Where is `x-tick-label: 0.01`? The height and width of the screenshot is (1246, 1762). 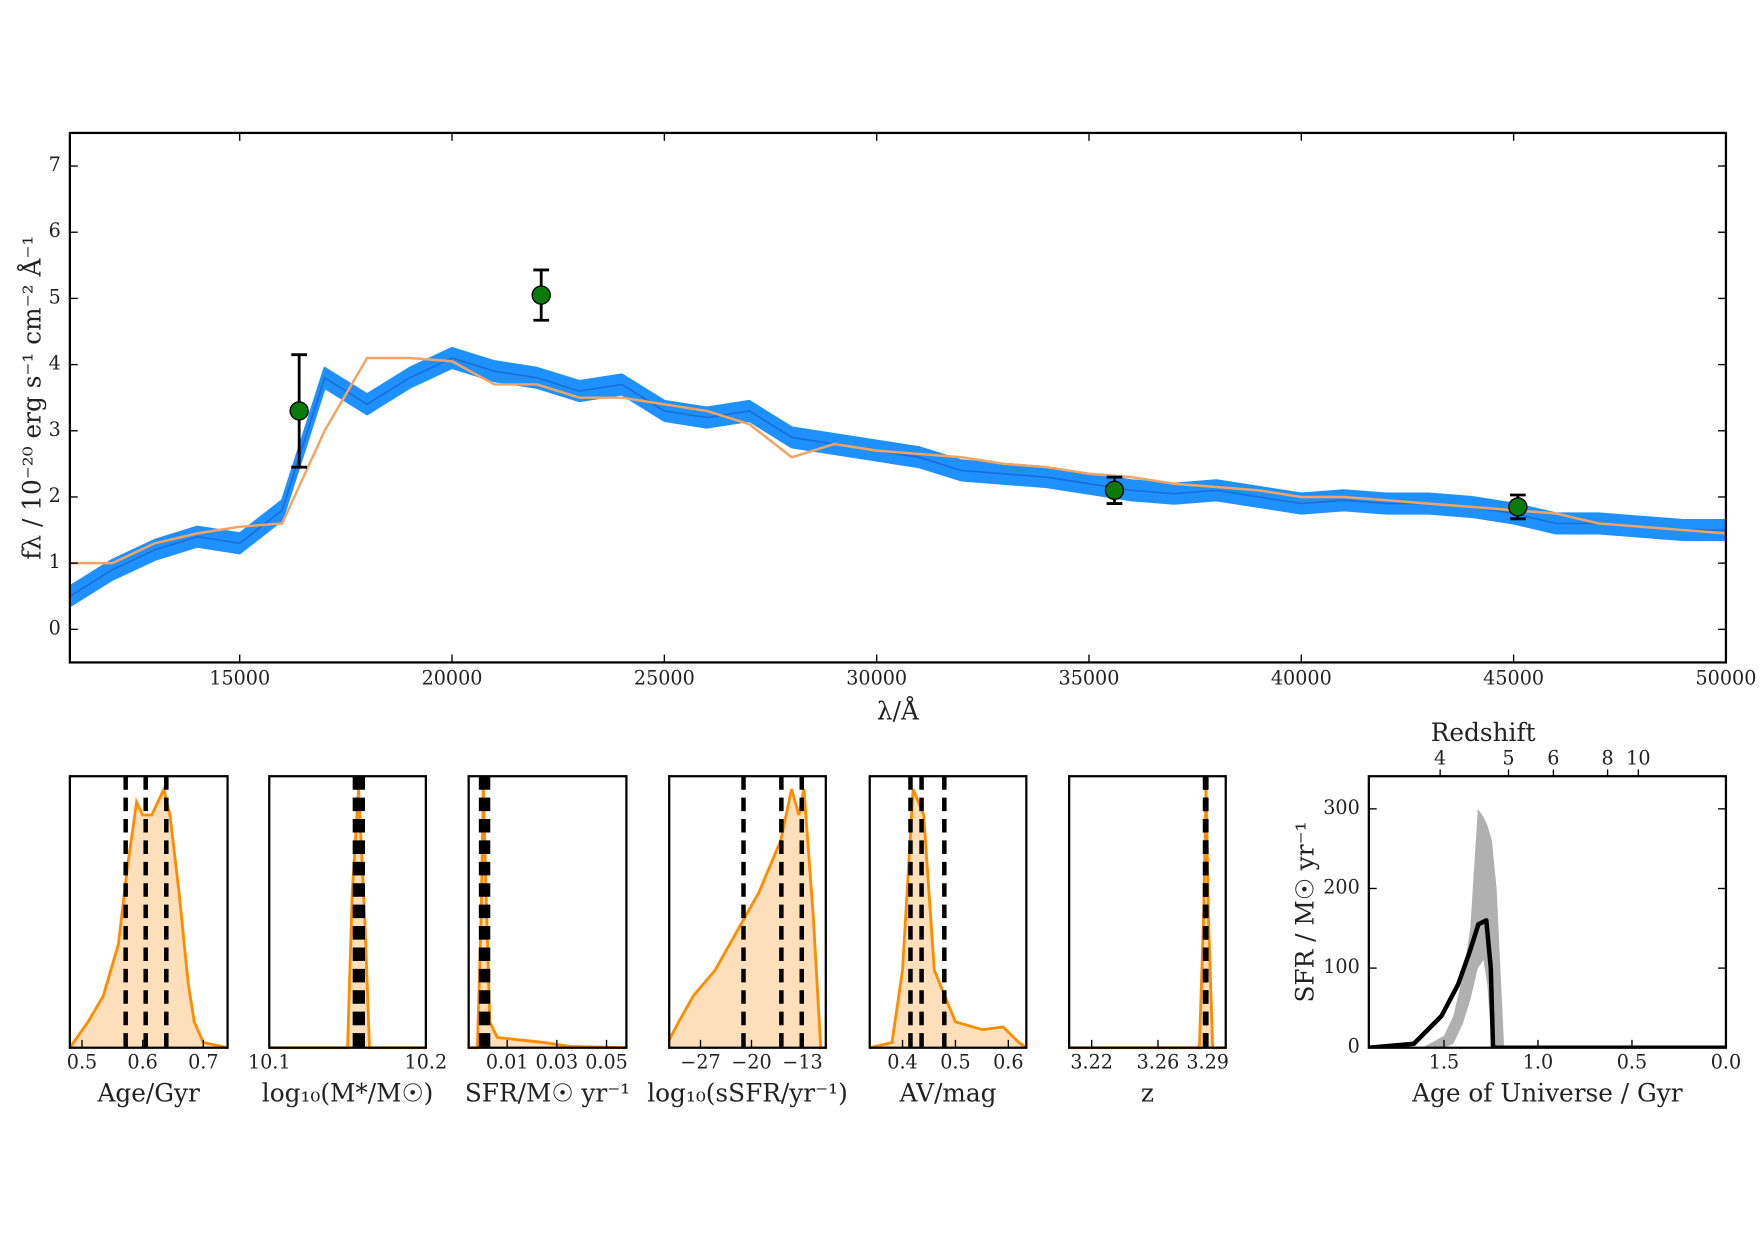 x-tick-label: 0.01 is located at coordinates (507, 1061).